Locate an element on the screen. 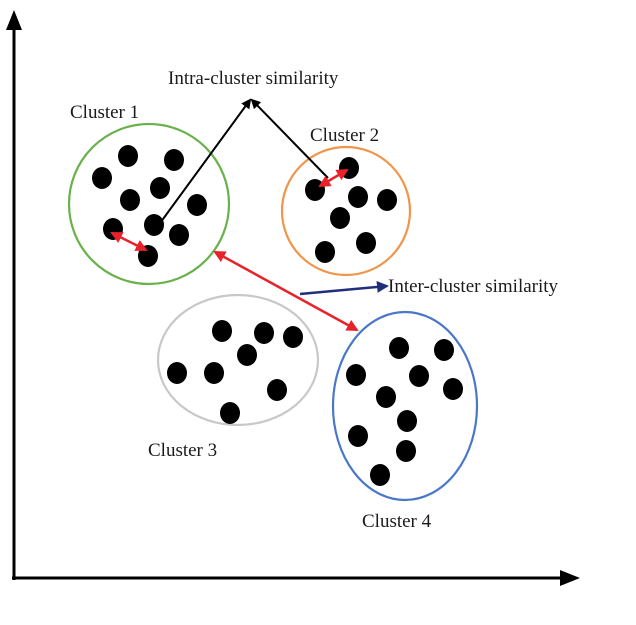 The width and height of the screenshot is (636, 625). intra-cluster-label: Intra-cluster similarity is located at coordinates (253, 78).